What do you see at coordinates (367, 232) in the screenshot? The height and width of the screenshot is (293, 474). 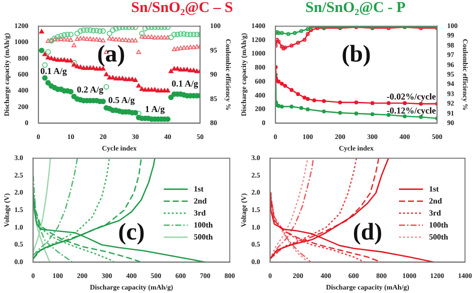 I see `annotation: (d)` at bounding box center [367, 232].